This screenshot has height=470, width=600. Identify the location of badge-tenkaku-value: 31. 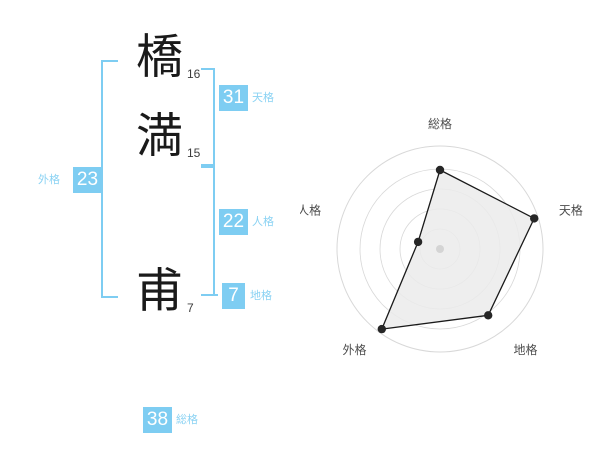
(233, 98).